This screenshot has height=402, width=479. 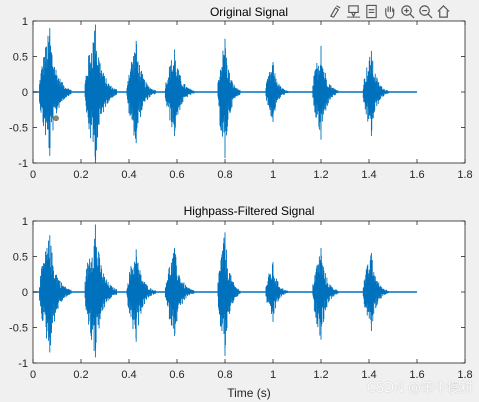 I want to click on pan-hand-icon, so click(x=389, y=11).